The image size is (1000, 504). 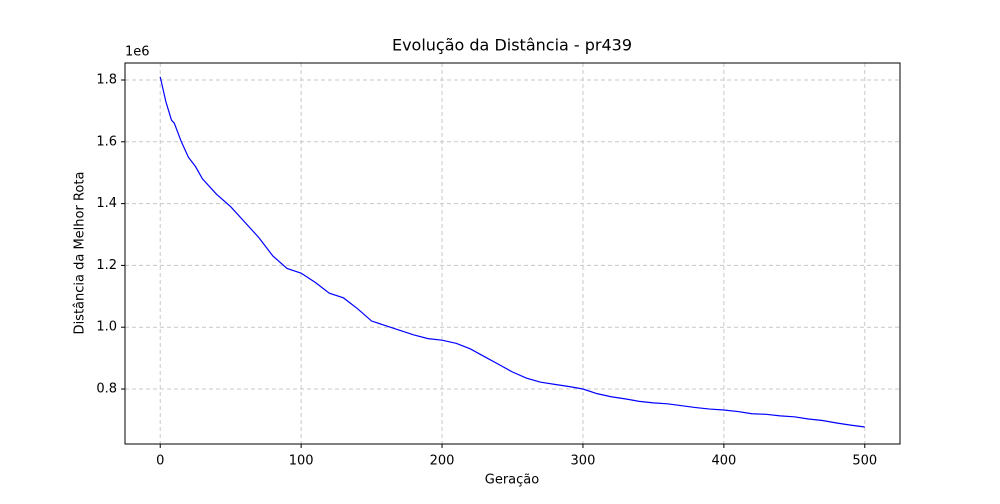 What do you see at coordinates (864, 461) in the screenshot?
I see `x-tick-label: 500` at bounding box center [864, 461].